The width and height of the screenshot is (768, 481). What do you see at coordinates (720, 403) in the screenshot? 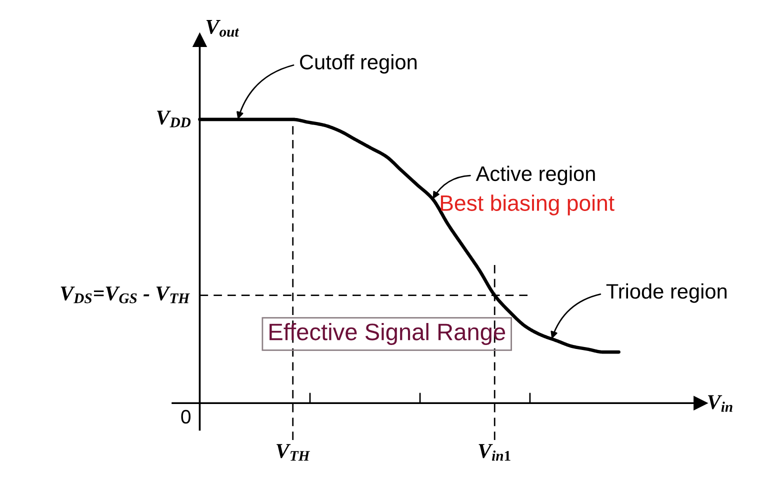
I see `x-axis-title: V$_{in}$` at bounding box center [720, 403].